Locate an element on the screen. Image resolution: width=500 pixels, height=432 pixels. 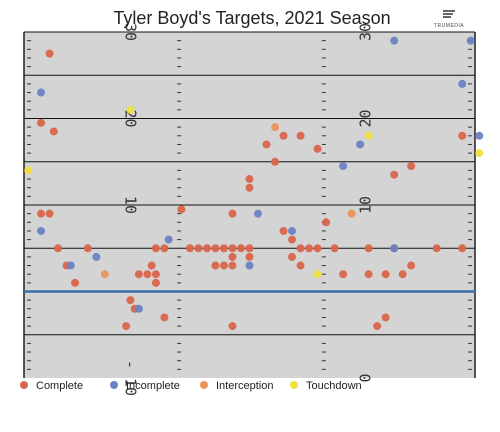
legend-touchdown-label: Touchdown is located at coordinates (334, 386).